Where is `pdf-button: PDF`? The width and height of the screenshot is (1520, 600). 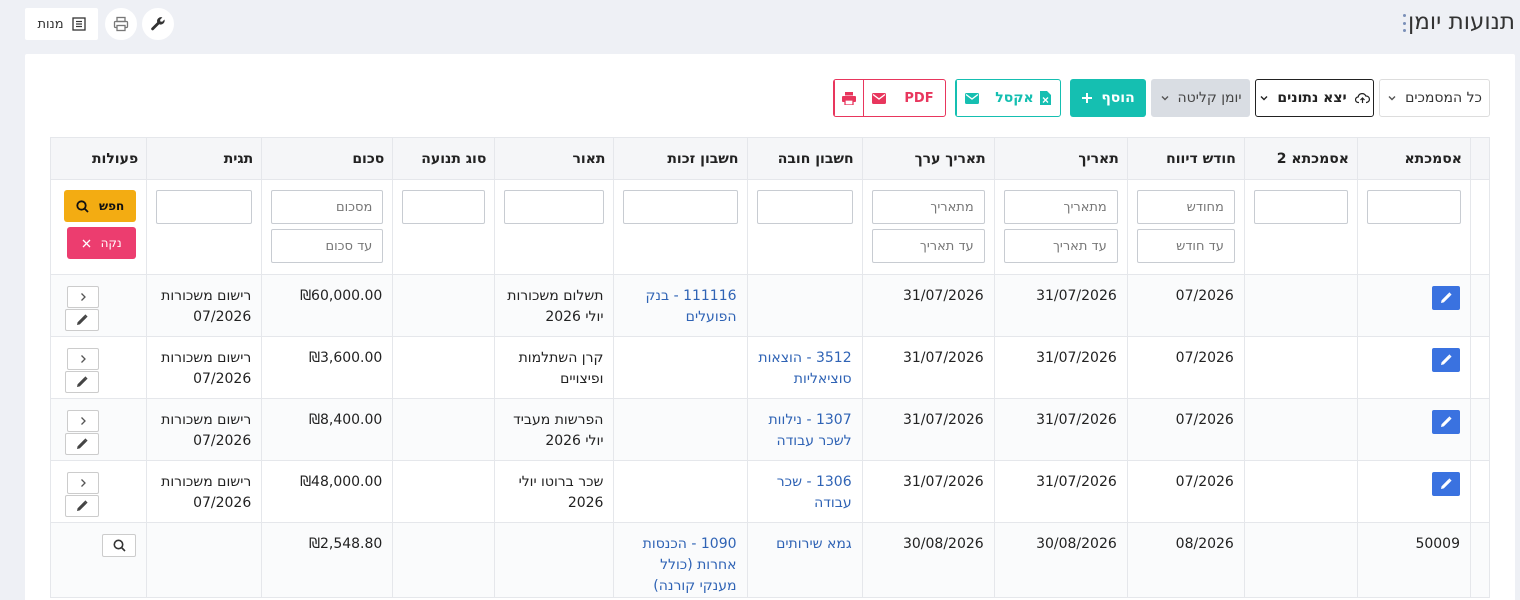 pdf-button: PDF is located at coordinates (919, 98).